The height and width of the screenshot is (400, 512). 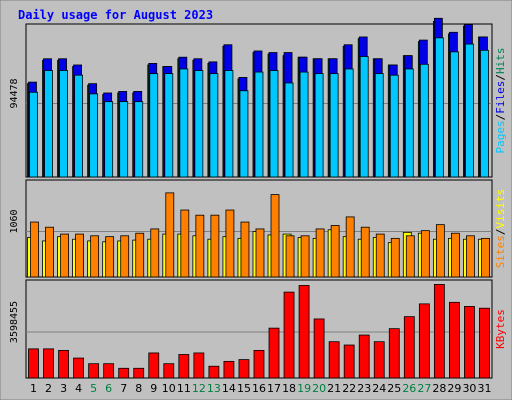 I want to click on chart-title: Daily usage for August 2023, so click(x=115, y=15).